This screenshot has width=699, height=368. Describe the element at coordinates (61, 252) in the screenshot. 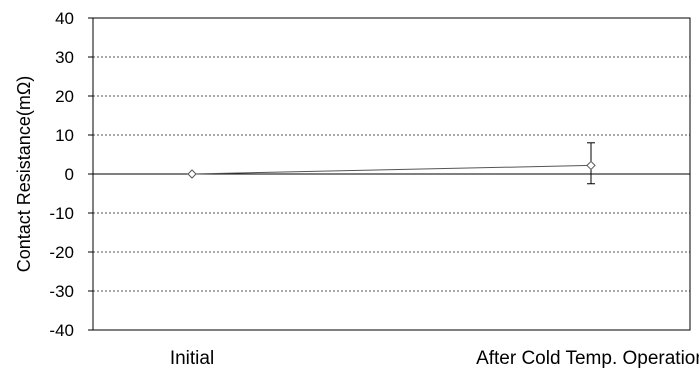

I see `y-tick-label: -20` at that location.